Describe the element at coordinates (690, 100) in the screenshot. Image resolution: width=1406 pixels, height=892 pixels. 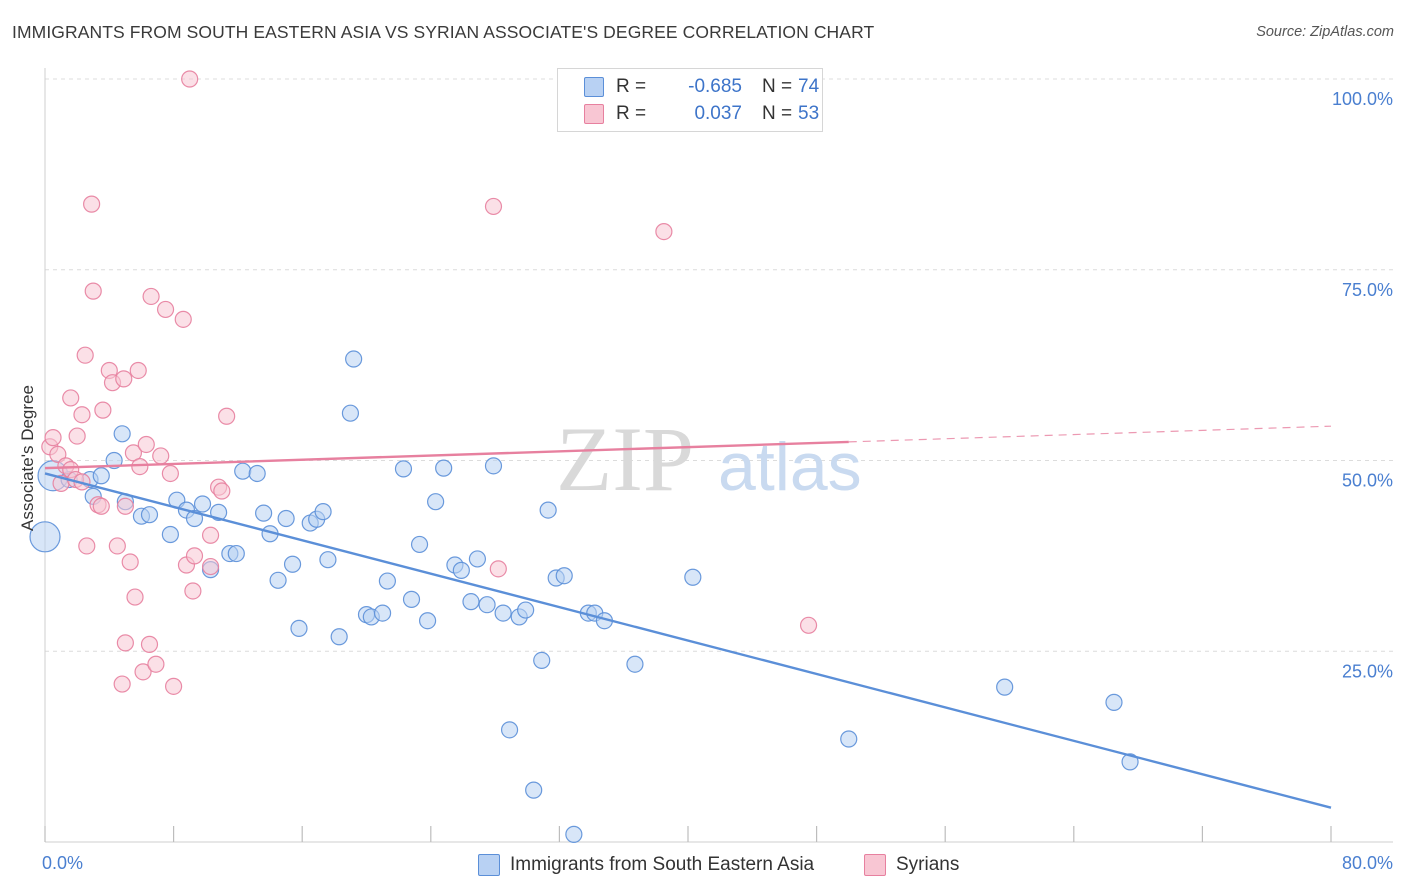
I see `correlation-legend: R = -0.685 N = 74 R = 0.037 N = 53` at that location.